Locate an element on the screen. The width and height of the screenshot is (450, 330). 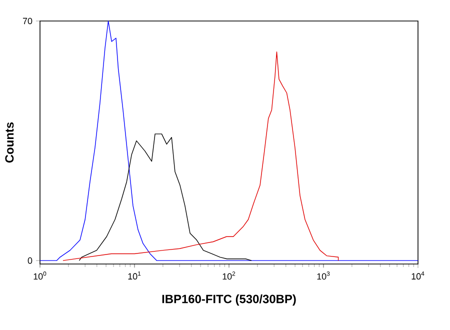
y-tick-label: 70 is located at coordinates (27, 21).